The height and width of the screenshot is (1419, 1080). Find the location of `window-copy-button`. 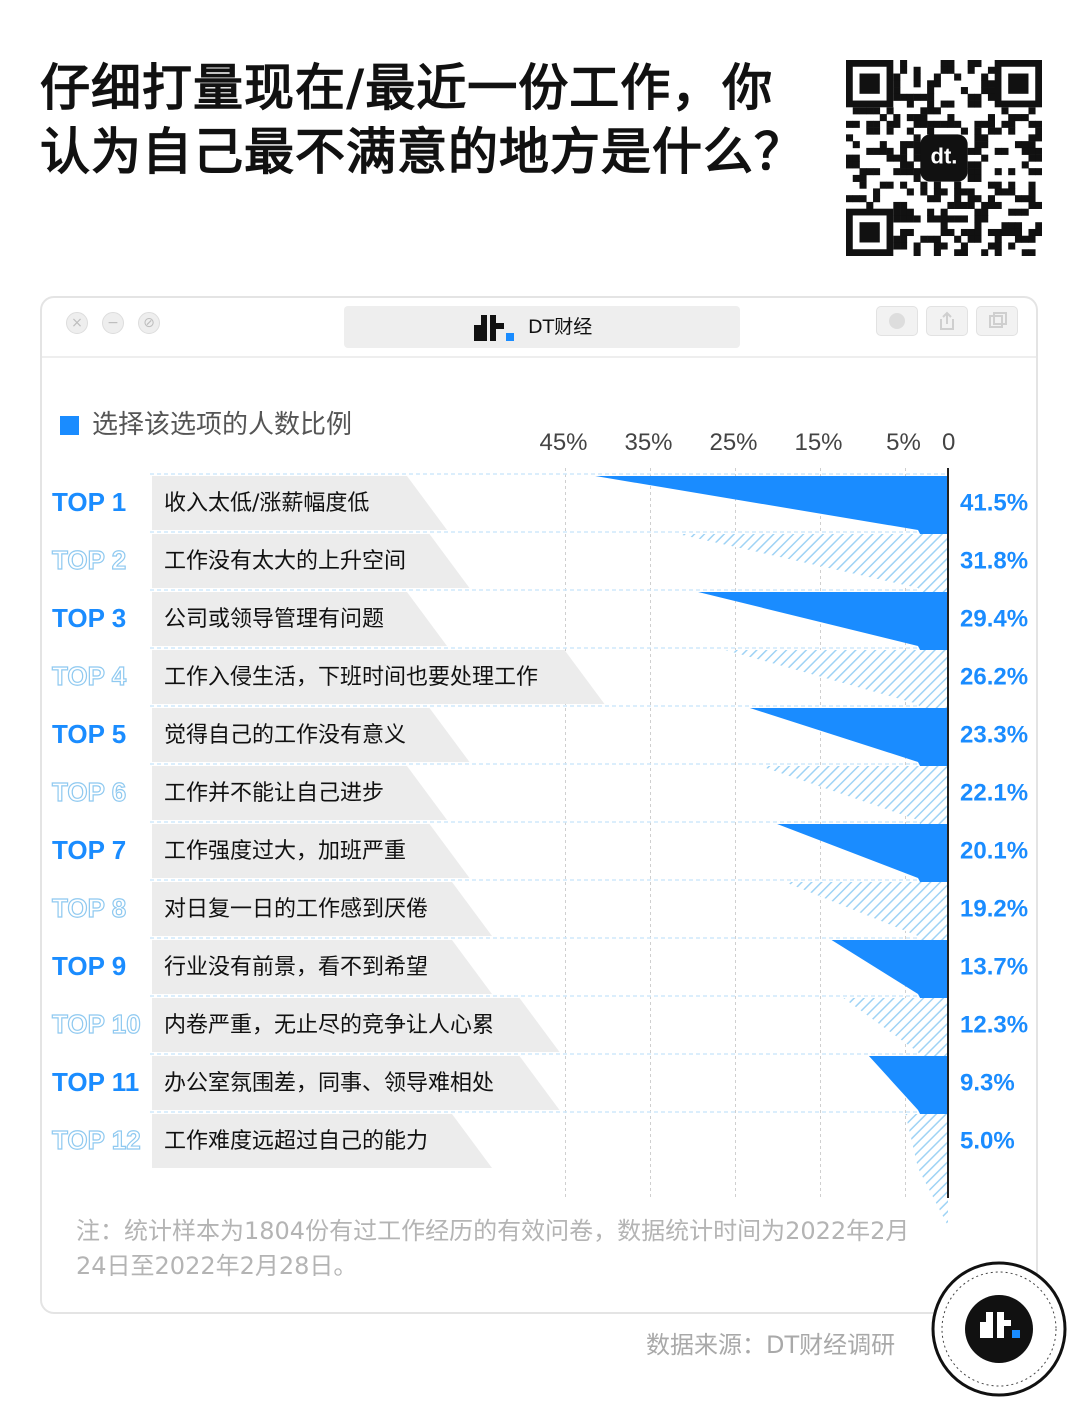

window-copy-button is located at coordinates (997, 321).